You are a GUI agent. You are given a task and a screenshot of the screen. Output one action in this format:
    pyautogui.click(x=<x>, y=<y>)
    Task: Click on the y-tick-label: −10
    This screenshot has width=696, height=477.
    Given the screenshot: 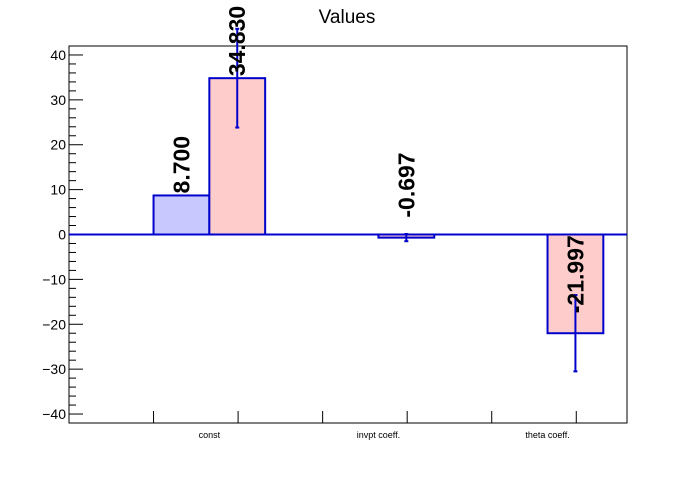 What is the action you would take?
    pyautogui.click(x=54, y=279)
    